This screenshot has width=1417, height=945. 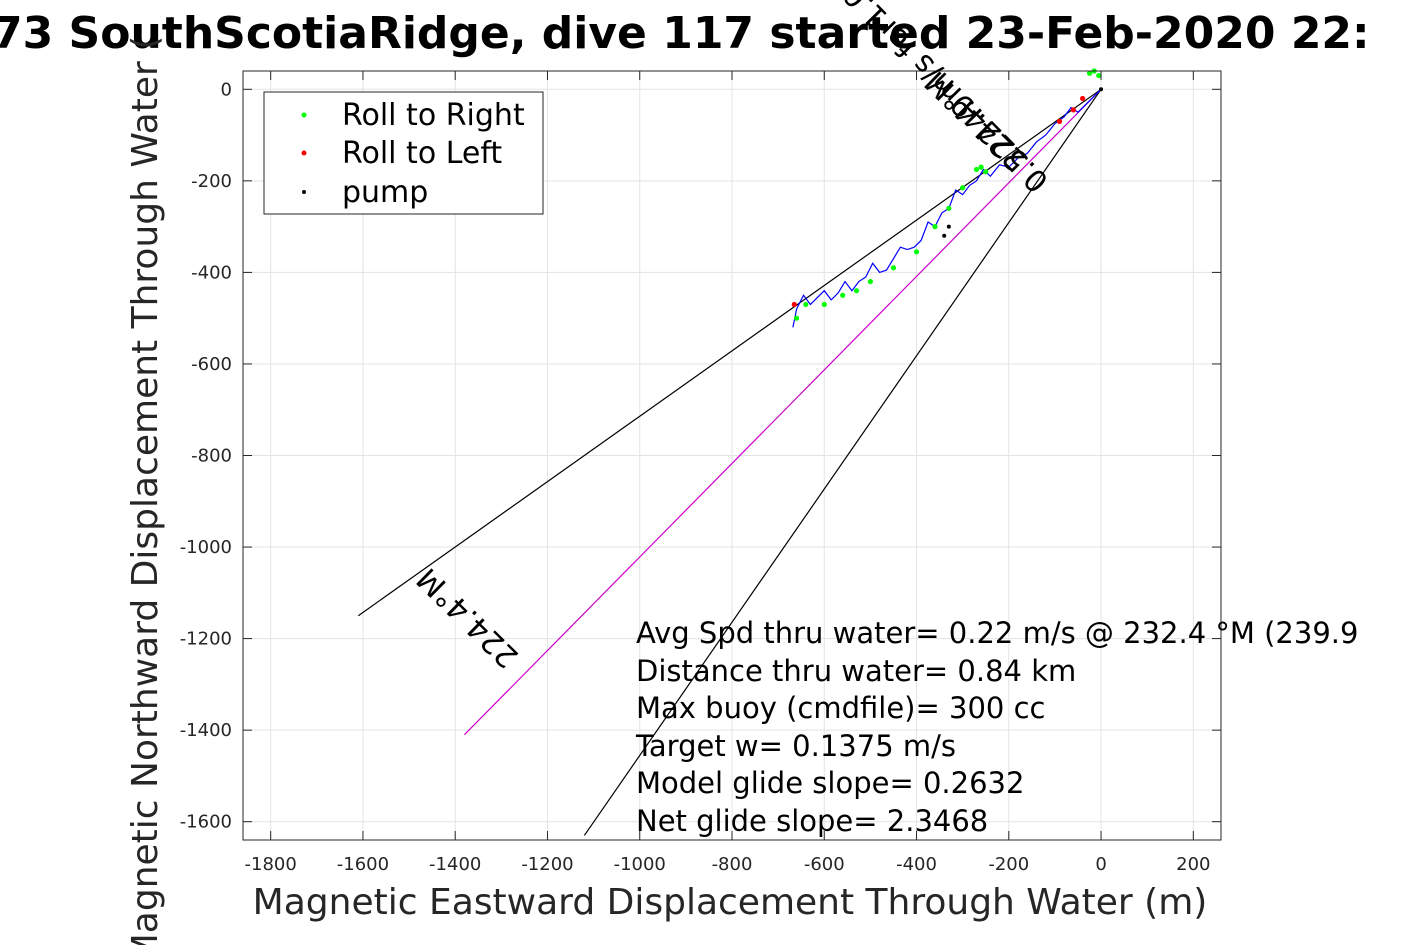 What do you see at coordinates (916, 864) in the screenshot?
I see `x-tick-label: -400` at bounding box center [916, 864].